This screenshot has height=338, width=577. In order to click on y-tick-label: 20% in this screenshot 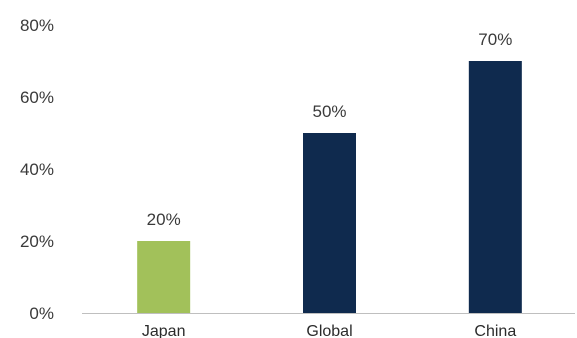, I will do `click(37, 241)`.